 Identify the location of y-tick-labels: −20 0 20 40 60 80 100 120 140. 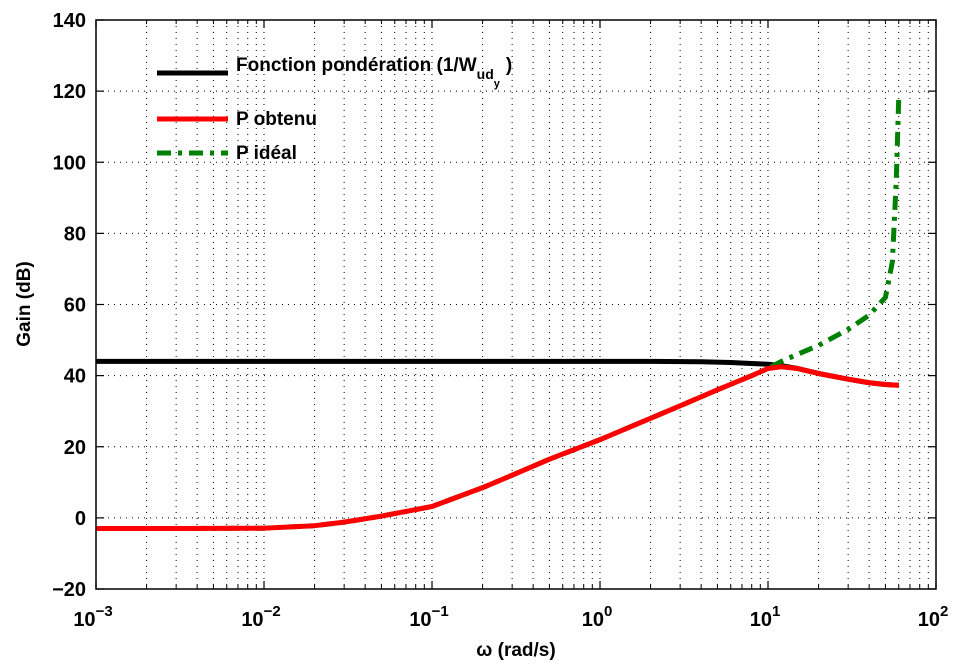
(69, 305).